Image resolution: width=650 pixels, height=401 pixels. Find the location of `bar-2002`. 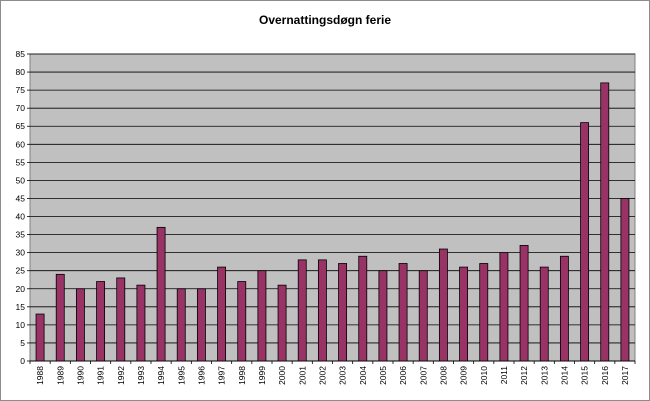

bar-2002 is located at coordinates (322, 310).